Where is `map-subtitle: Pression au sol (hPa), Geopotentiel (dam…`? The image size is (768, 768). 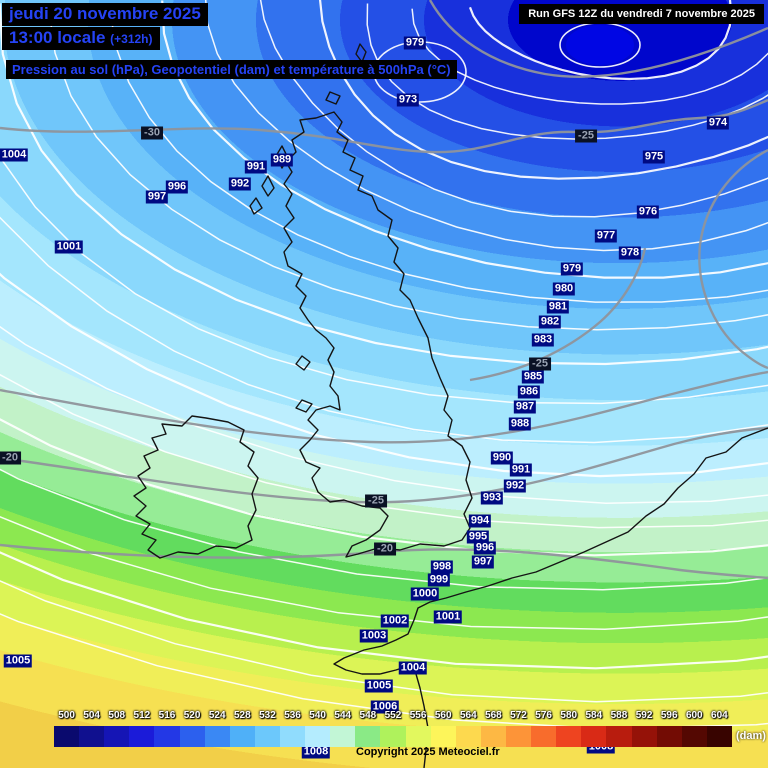
map-subtitle: Pression au sol (hPa), Geopotentiel (dam… is located at coordinates (231, 69).